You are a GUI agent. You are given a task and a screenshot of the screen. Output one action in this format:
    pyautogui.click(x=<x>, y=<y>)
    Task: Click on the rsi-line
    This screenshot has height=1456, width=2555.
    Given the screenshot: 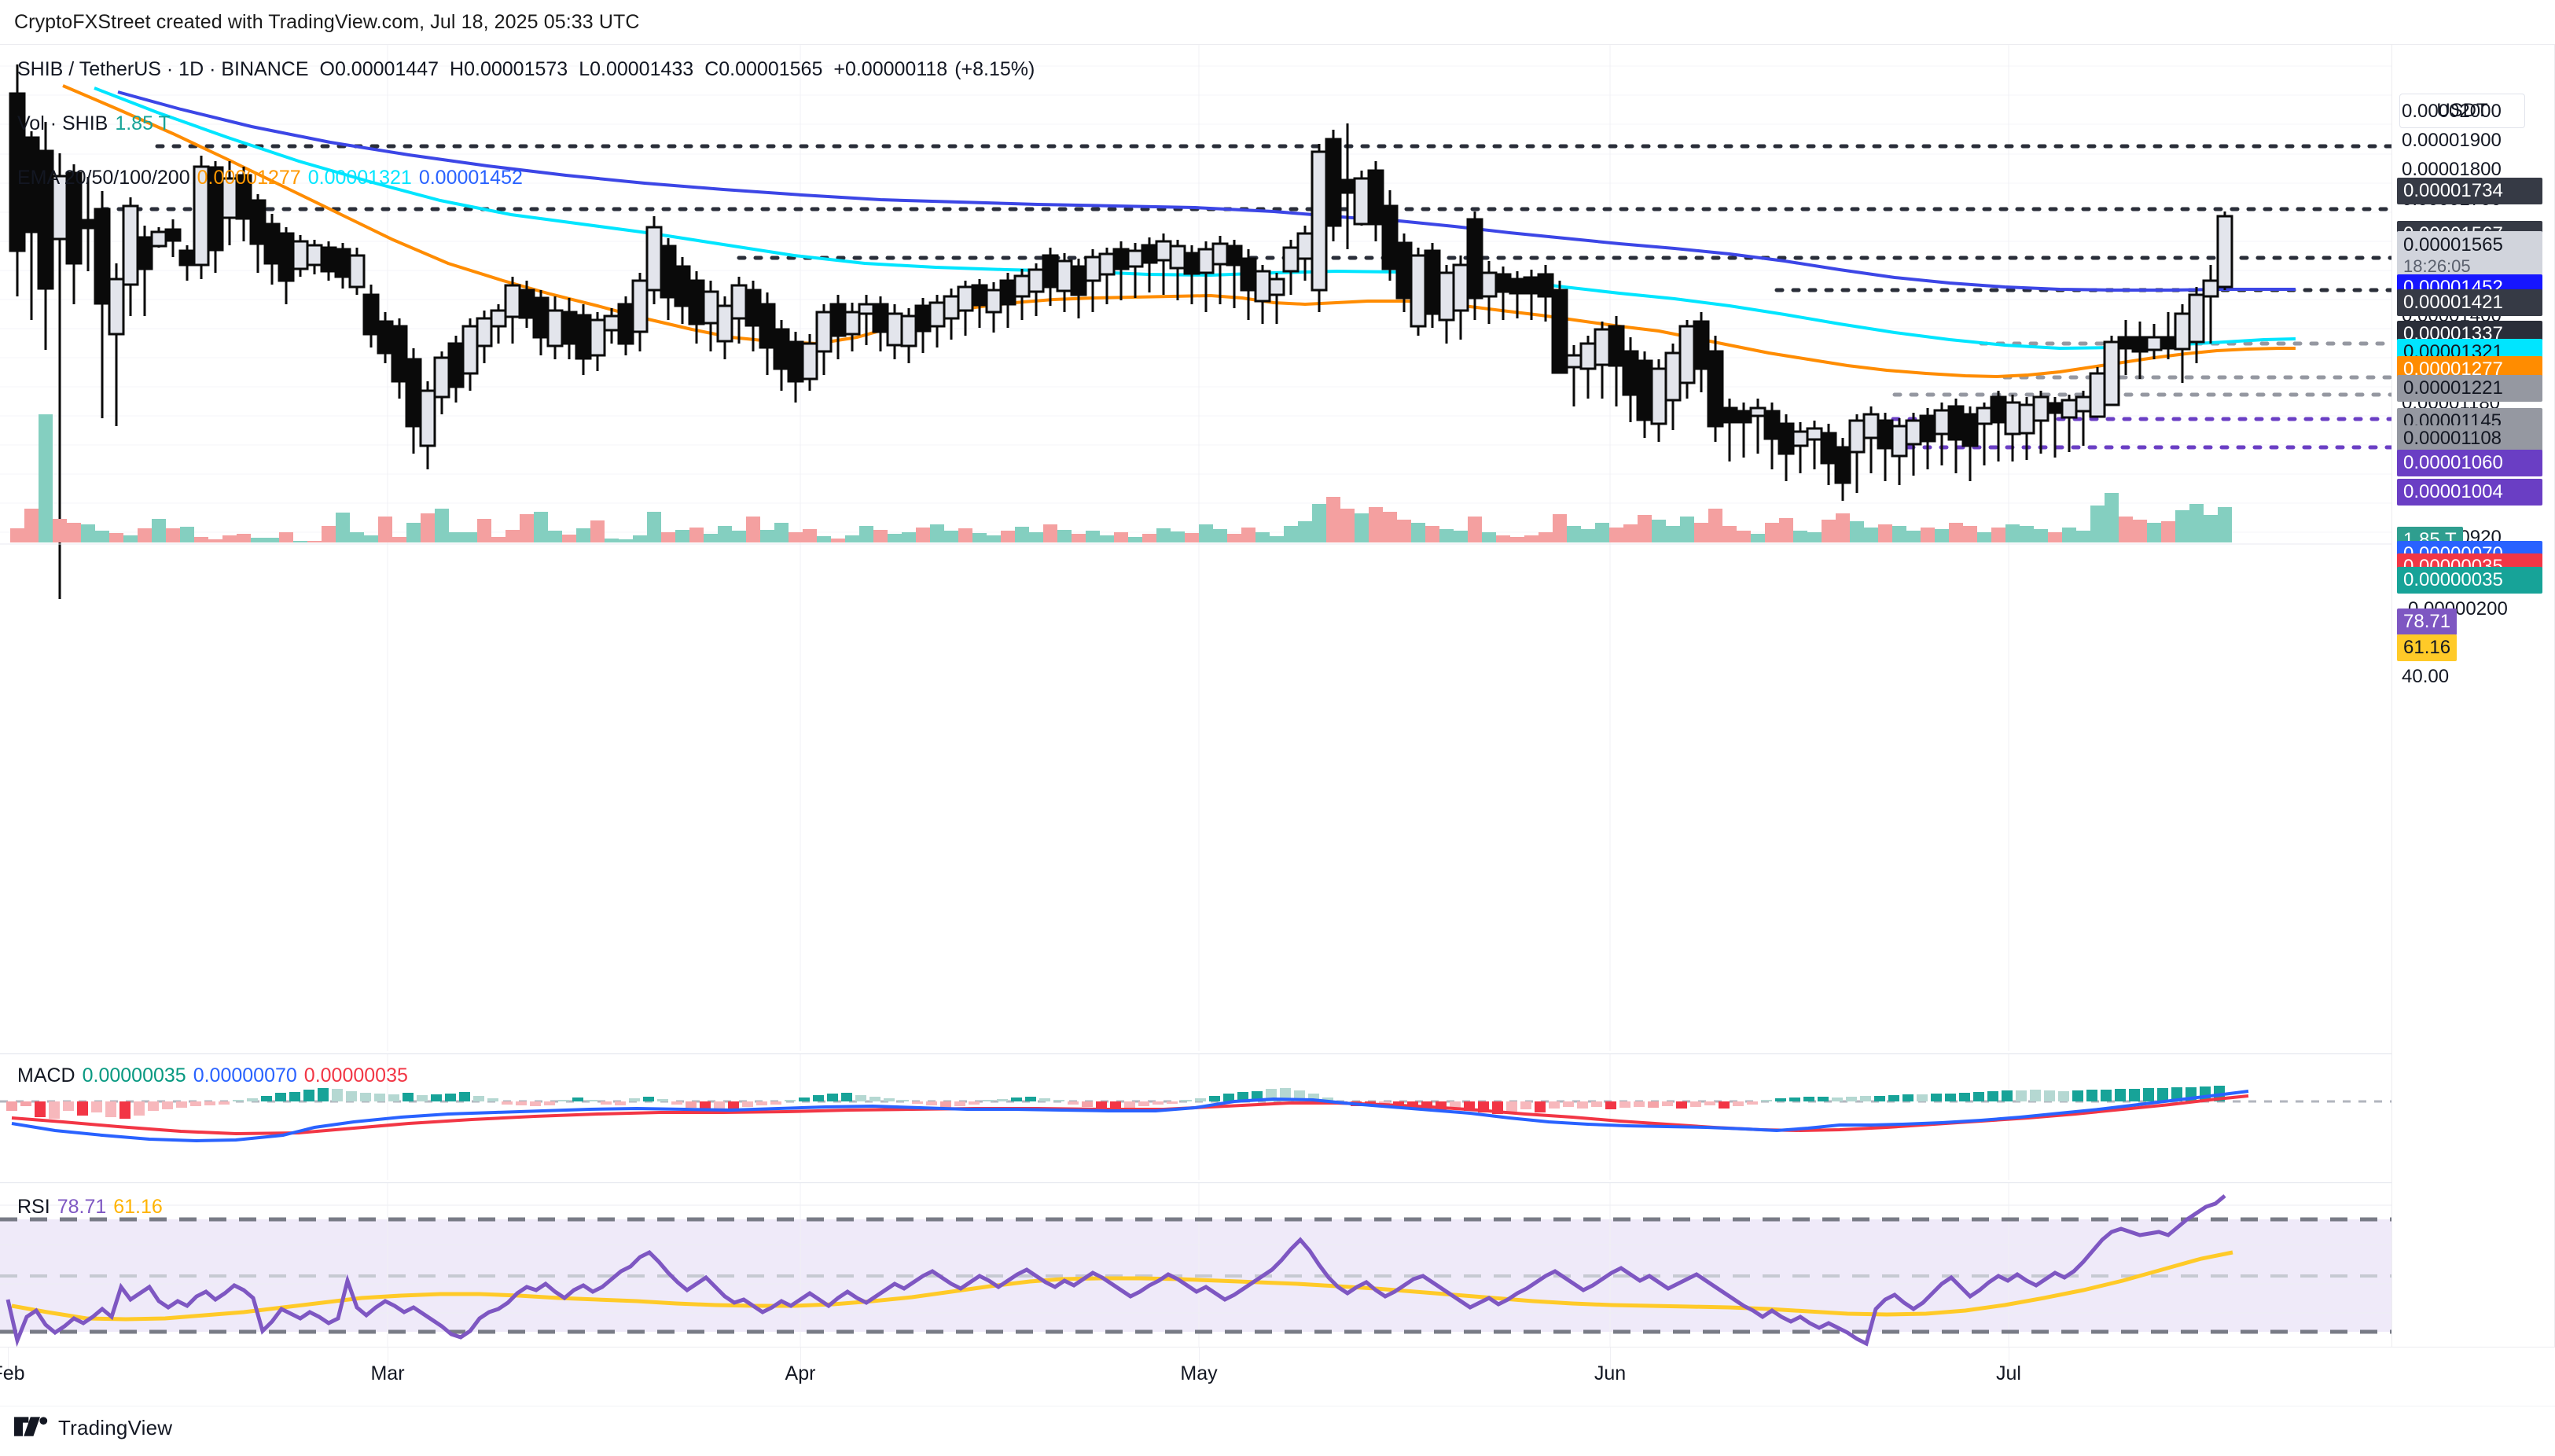 What is the action you would take?
    pyautogui.click(x=1116, y=1270)
    